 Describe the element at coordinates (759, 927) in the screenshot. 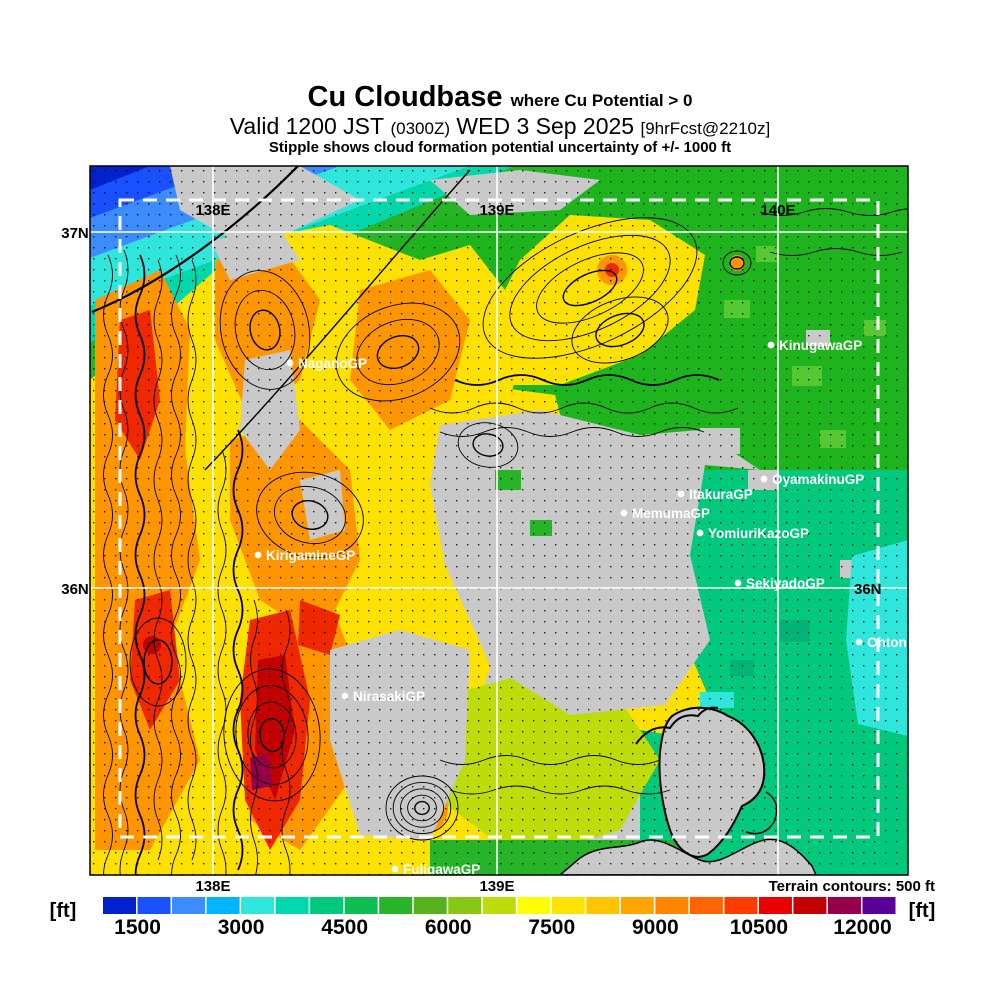

I see `colorbar-tick-label: 10500` at that location.